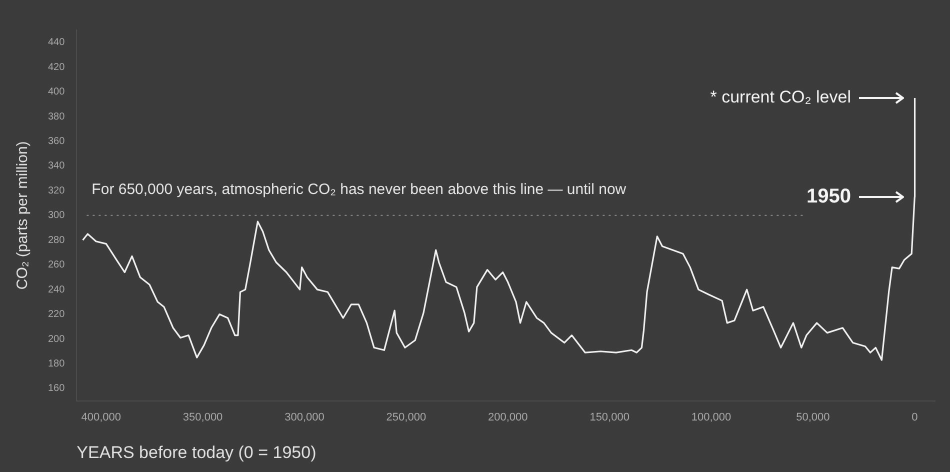 This screenshot has width=950, height=472. I want to click on x-tick-label: 350,000, so click(202, 417).